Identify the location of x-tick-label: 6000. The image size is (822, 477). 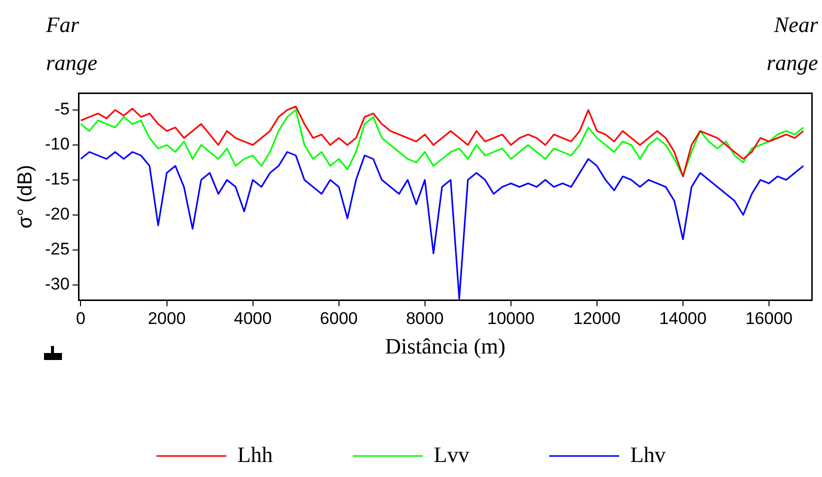
(339, 318).